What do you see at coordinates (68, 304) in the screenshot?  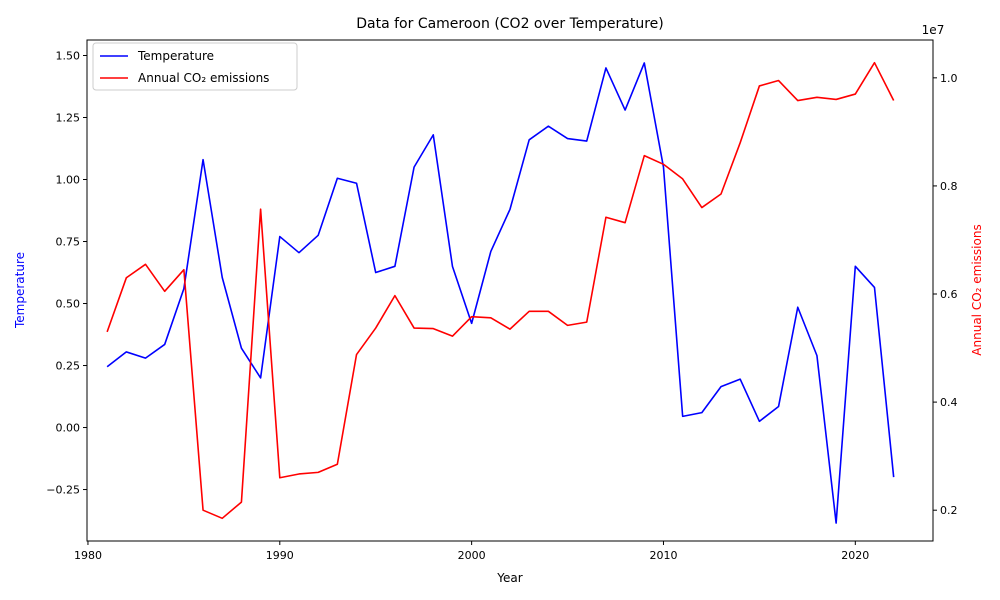 I see `left-y-tick-label: 0.50` at bounding box center [68, 304].